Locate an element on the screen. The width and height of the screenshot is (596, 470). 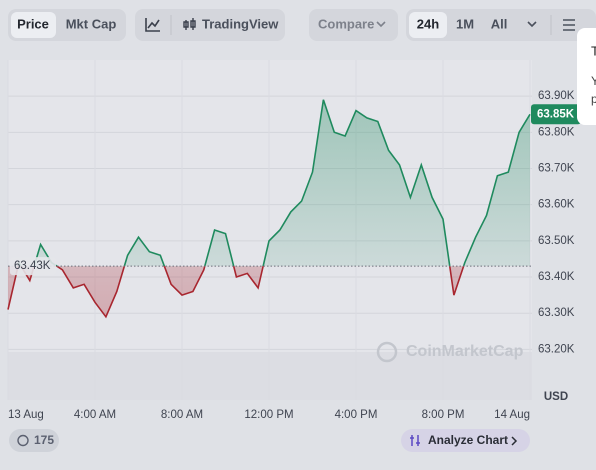
range-1m: 1M is located at coordinates (465, 23).